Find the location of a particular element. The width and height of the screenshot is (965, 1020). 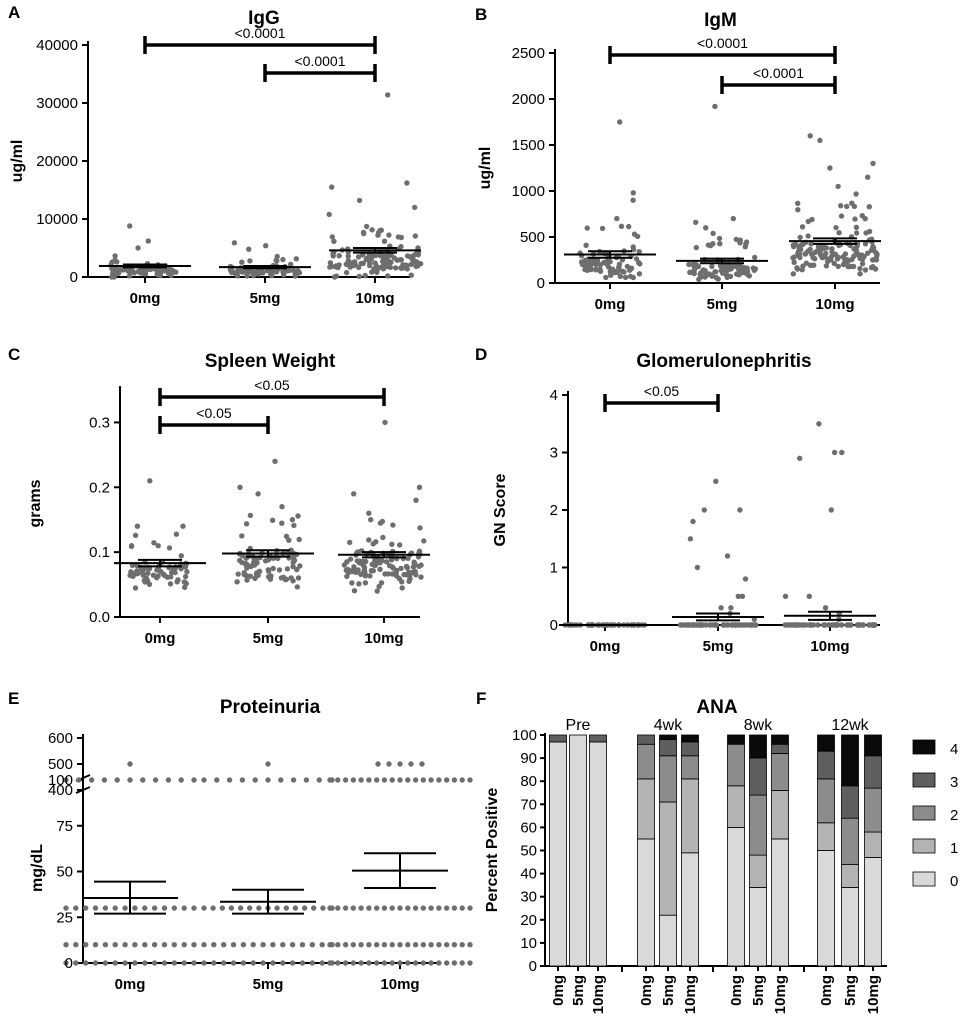

y-tick-label: 500 is located at coordinates (532, 237).